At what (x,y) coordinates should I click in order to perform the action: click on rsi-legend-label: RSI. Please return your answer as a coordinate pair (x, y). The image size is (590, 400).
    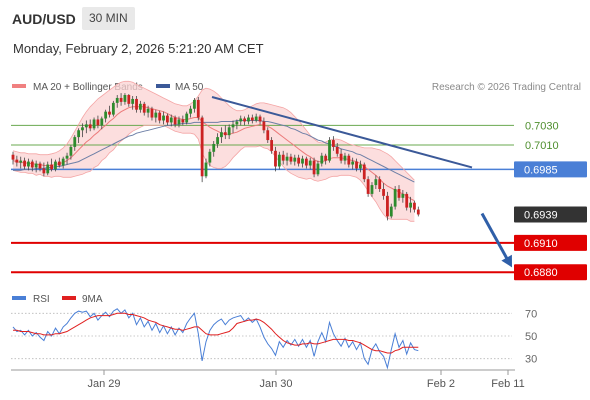
    Looking at the image, I should click on (41, 299).